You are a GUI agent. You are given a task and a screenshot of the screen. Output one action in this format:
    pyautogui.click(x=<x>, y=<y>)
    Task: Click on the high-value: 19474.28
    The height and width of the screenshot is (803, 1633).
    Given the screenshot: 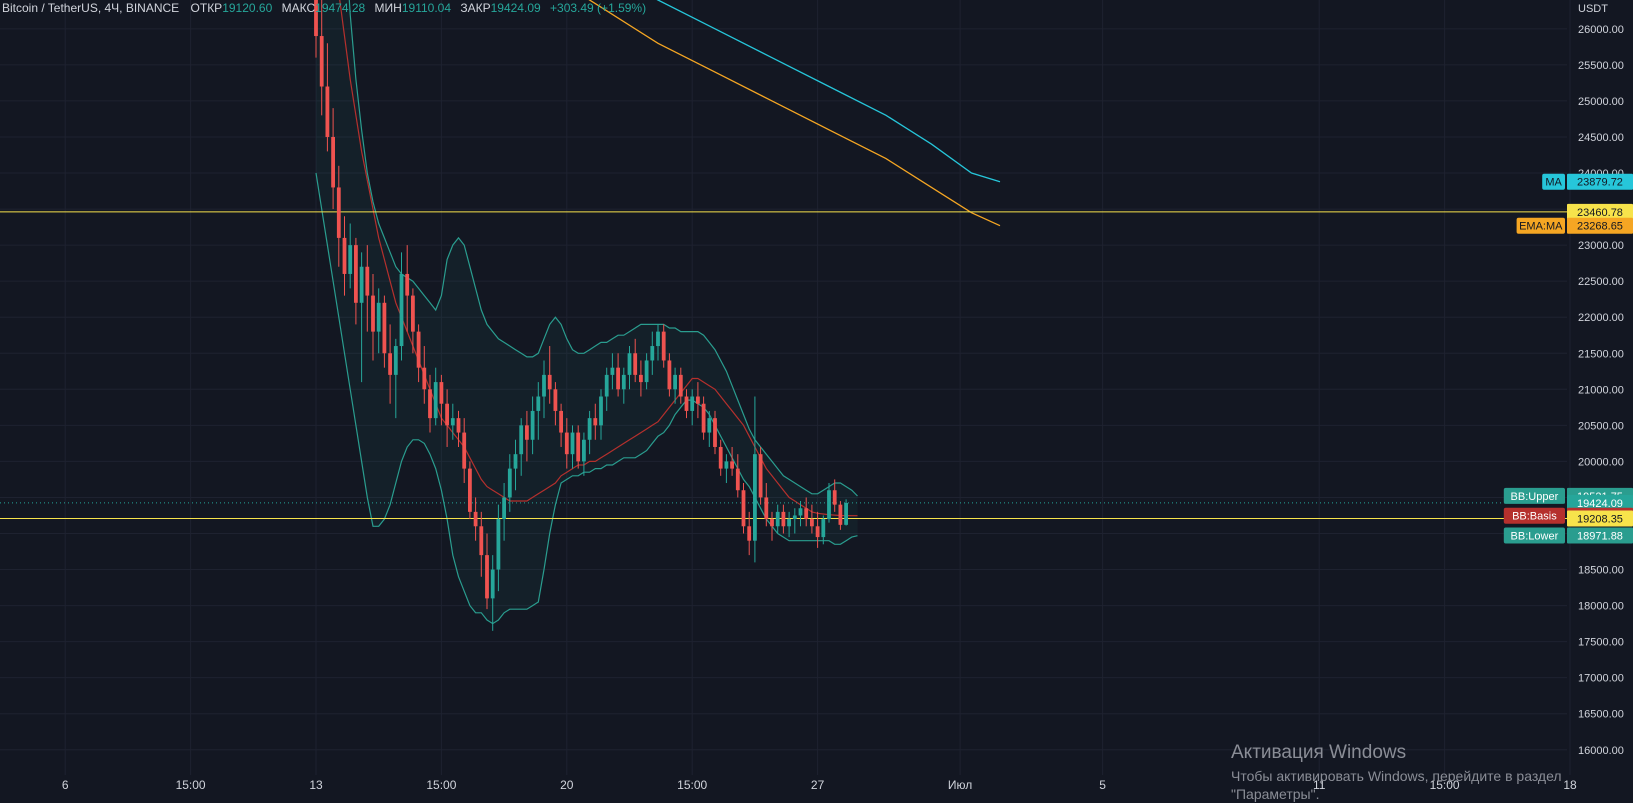 What is the action you would take?
    pyautogui.click(x=340, y=8)
    